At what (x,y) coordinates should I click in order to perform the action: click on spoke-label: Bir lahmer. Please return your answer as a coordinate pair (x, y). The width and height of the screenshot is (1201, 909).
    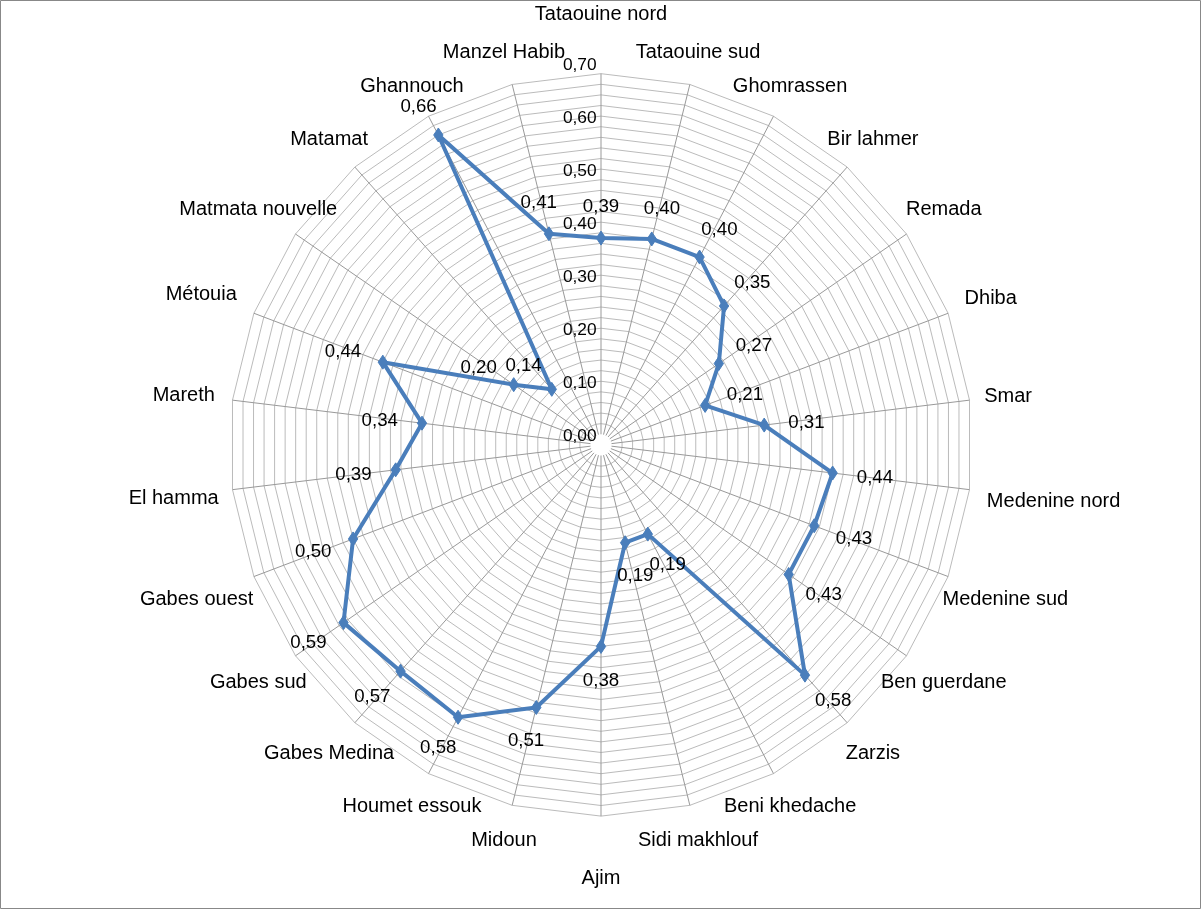
    Looking at the image, I should click on (873, 138).